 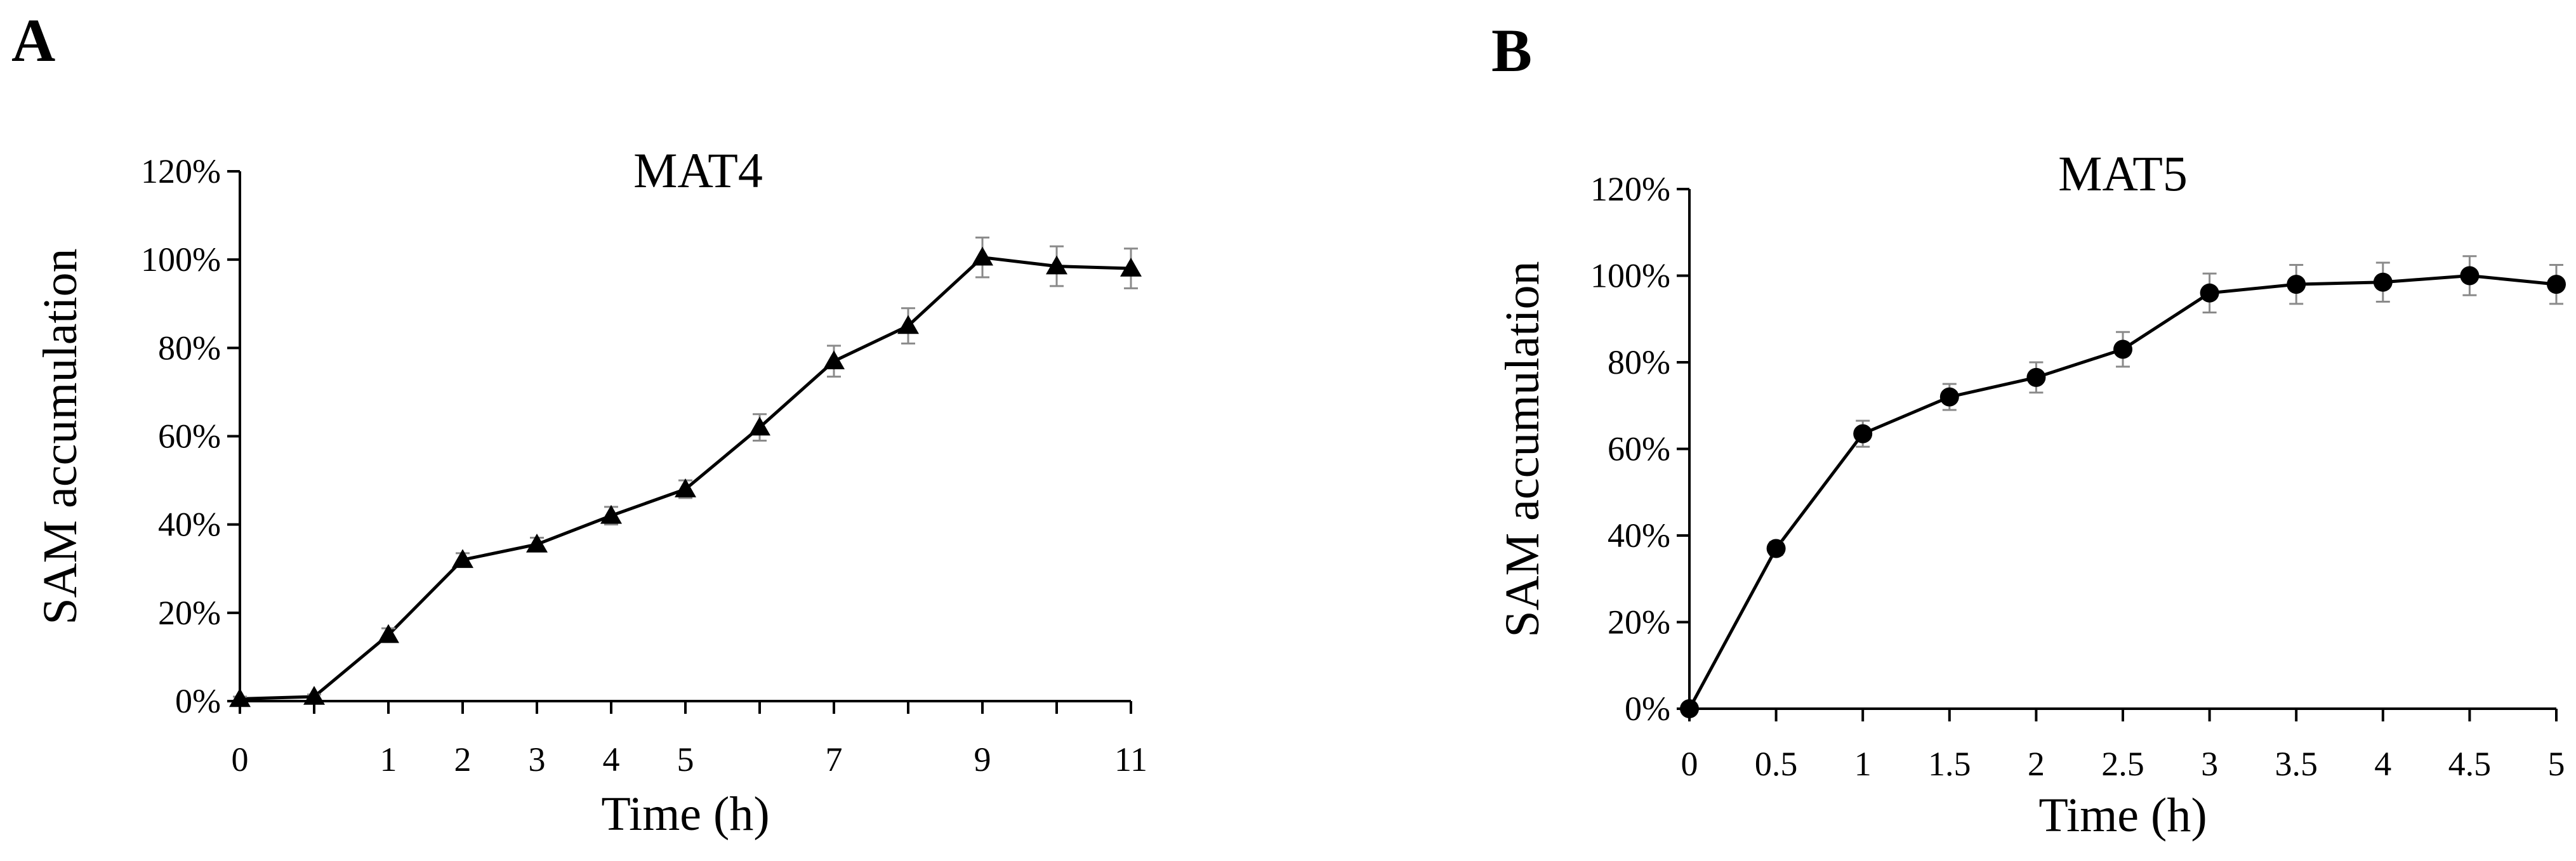 I want to click on panel-b-letter: B, so click(x=1511, y=50).